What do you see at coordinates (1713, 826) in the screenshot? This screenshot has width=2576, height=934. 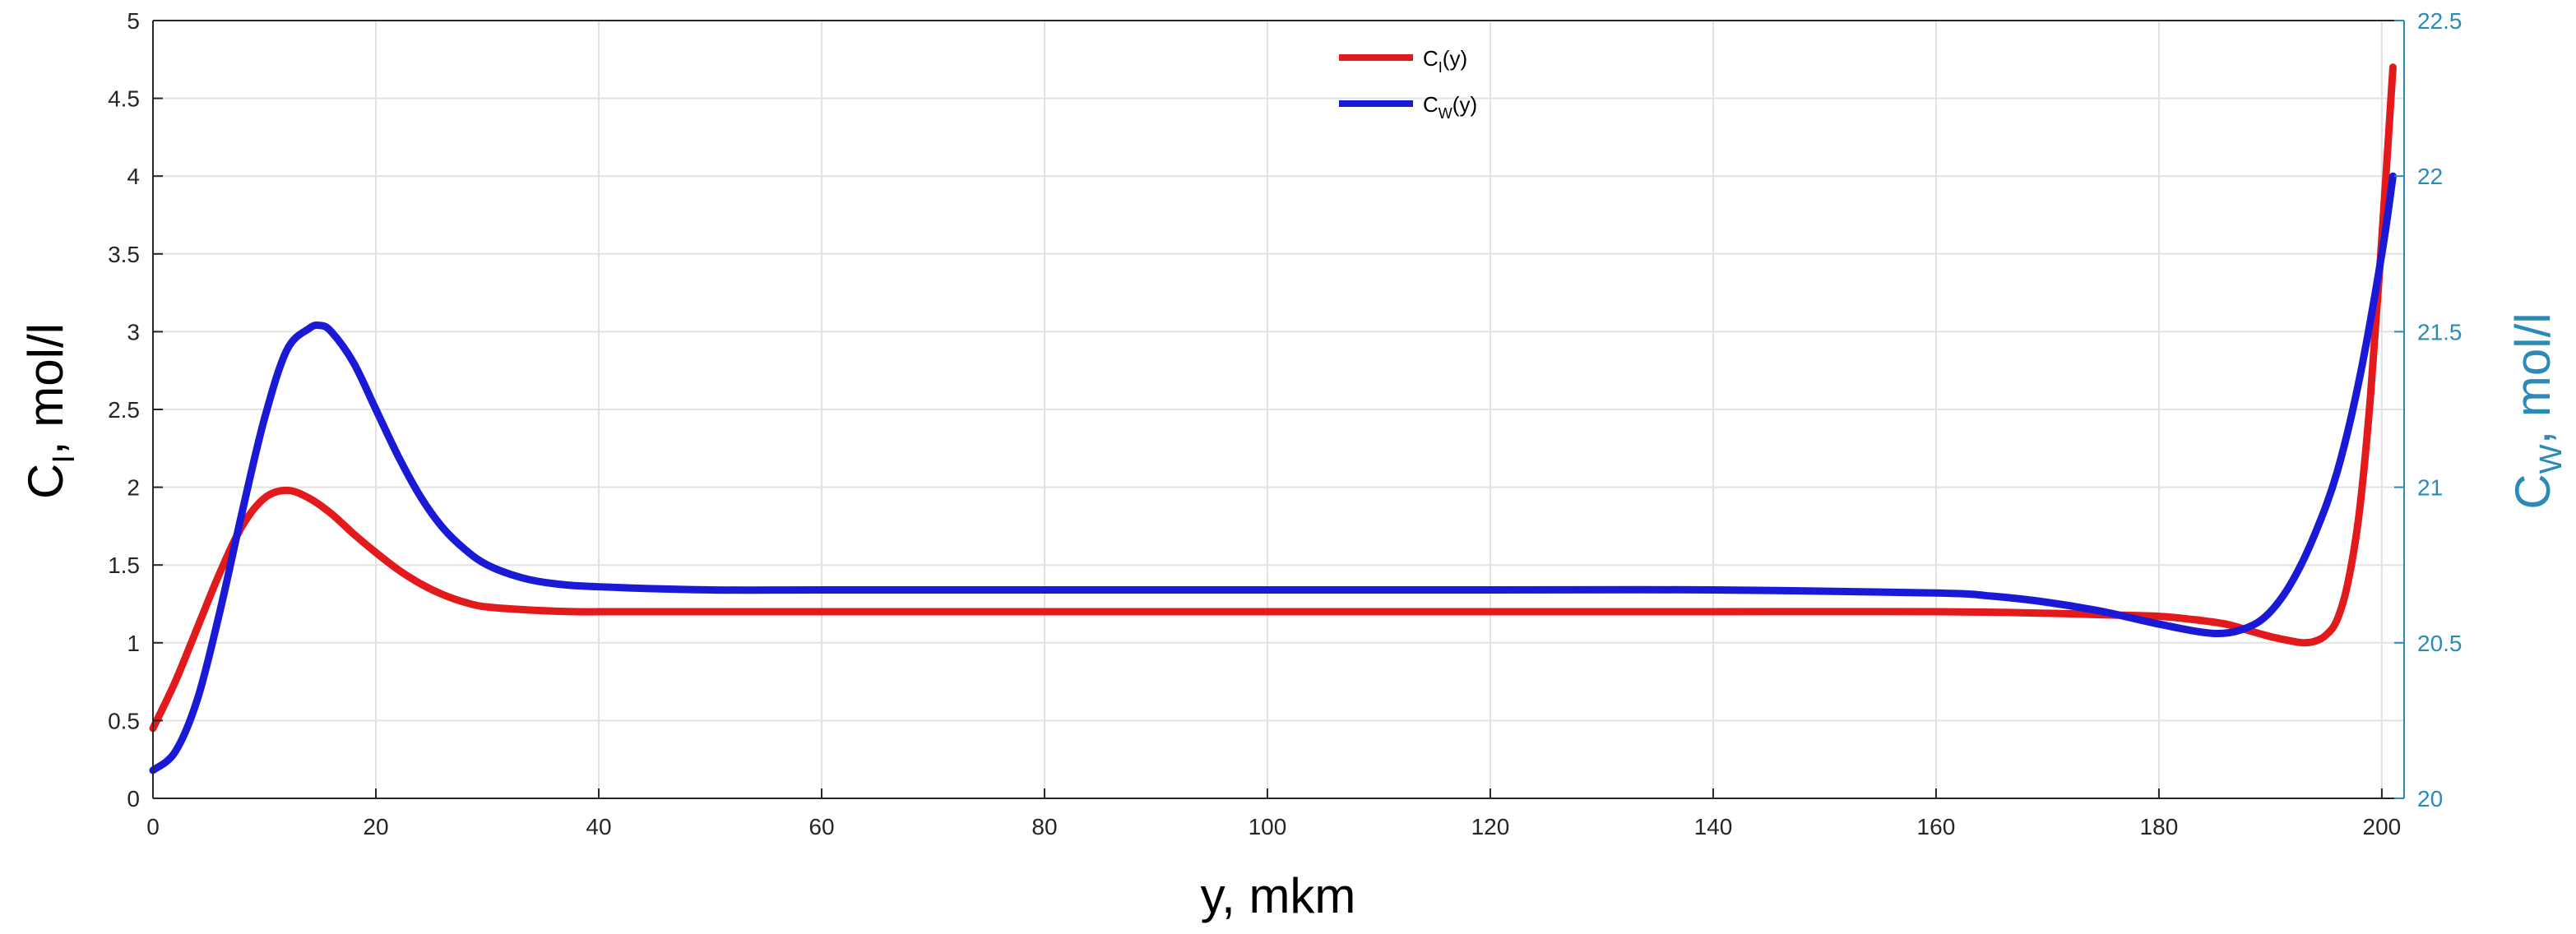 I see `x-tick-label: 140` at bounding box center [1713, 826].